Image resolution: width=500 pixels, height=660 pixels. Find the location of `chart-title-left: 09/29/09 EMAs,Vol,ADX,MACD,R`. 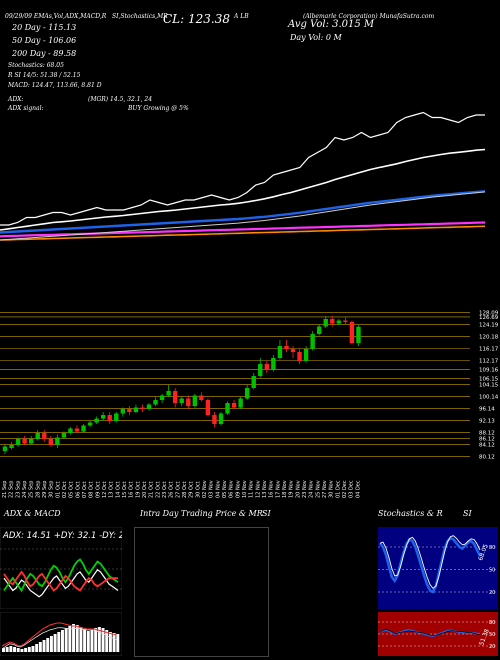

chart-title-left: 09/29/09 EMAs,Vol,ADX,MACD,R is located at coordinates (55, 17).